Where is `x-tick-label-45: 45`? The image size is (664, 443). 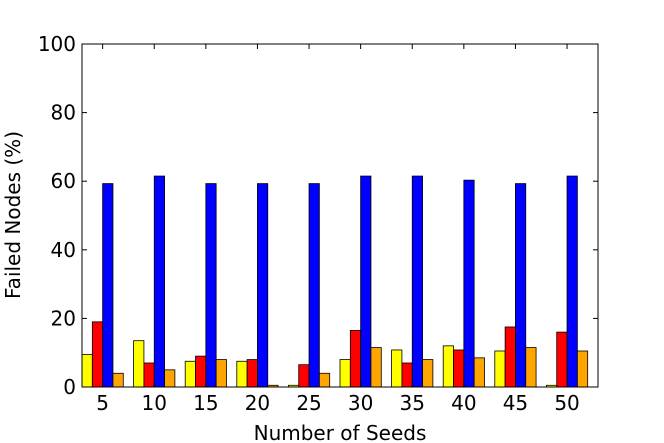
x-tick-label-45: 45 is located at coordinates (515, 403).